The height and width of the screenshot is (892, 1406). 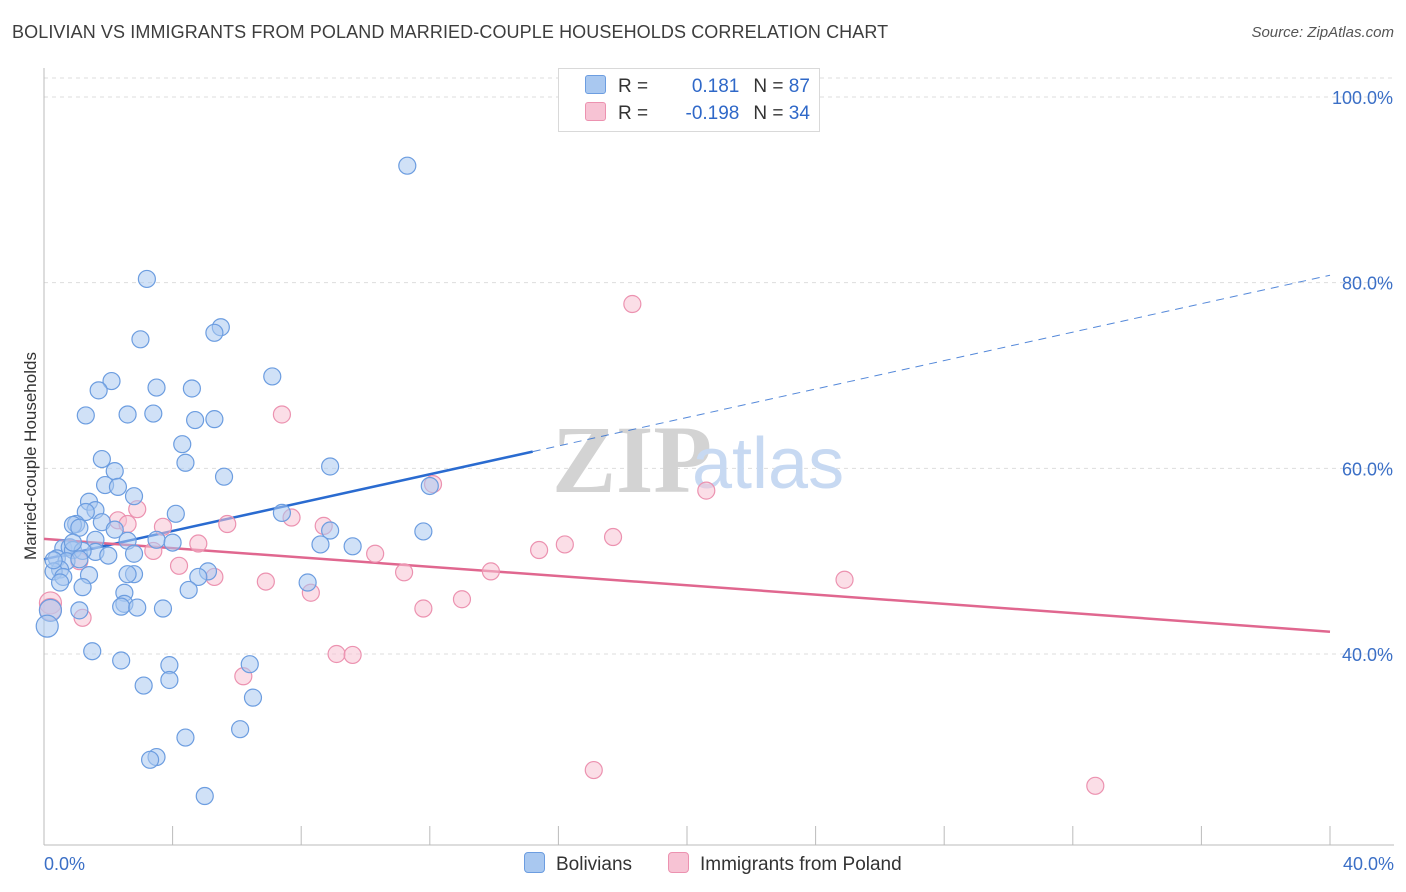 I want to click on bottom-legend-bolivians: Bolivians, so click(x=578, y=864).